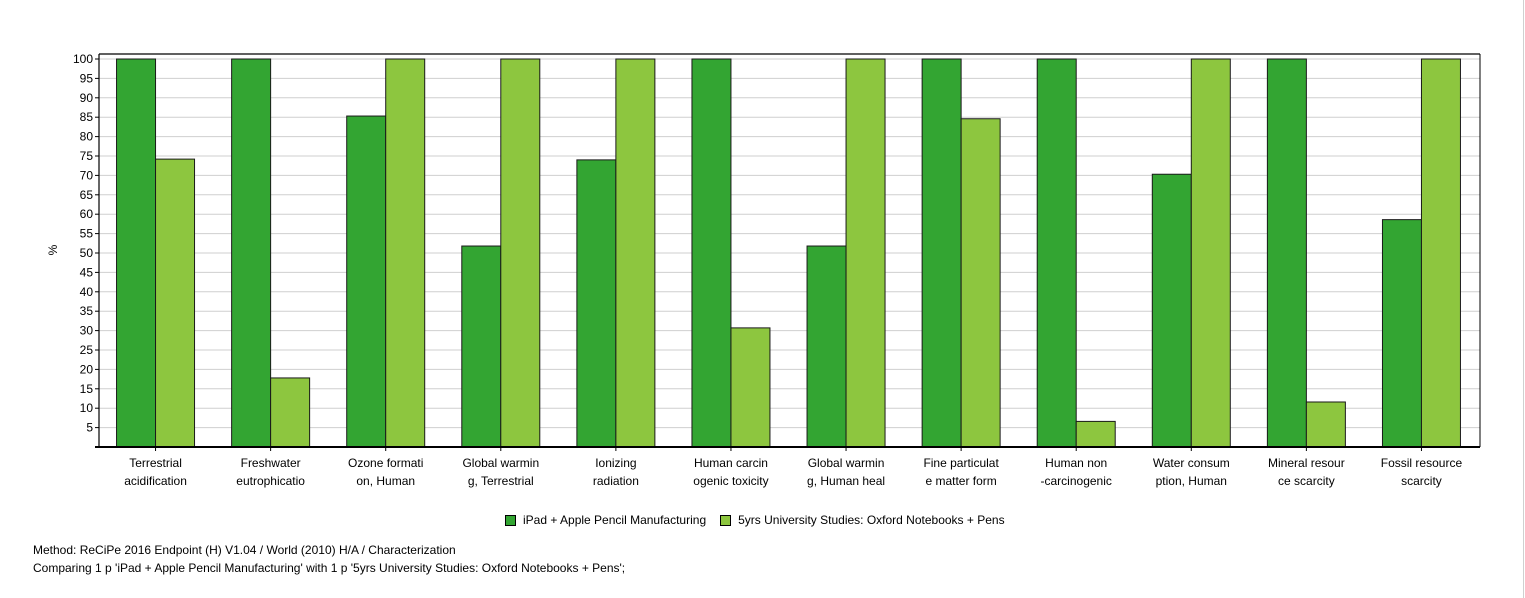 This screenshot has height=598, width=1525. What do you see at coordinates (501, 481) in the screenshot?
I see `category-label: g, Terrestrial` at bounding box center [501, 481].